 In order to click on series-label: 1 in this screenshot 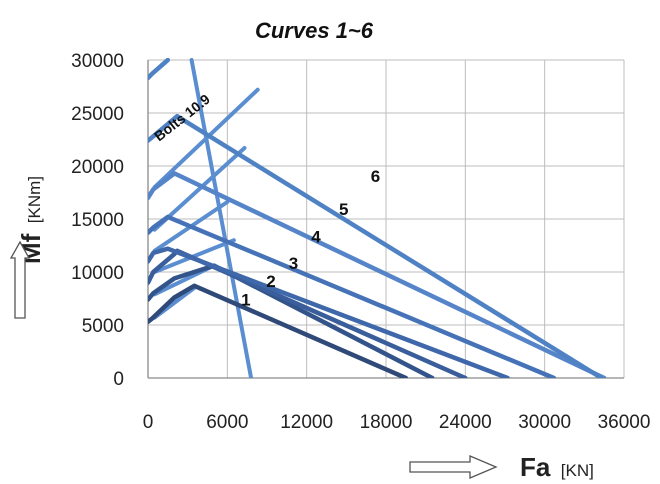, I will do `click(245, 299)`.